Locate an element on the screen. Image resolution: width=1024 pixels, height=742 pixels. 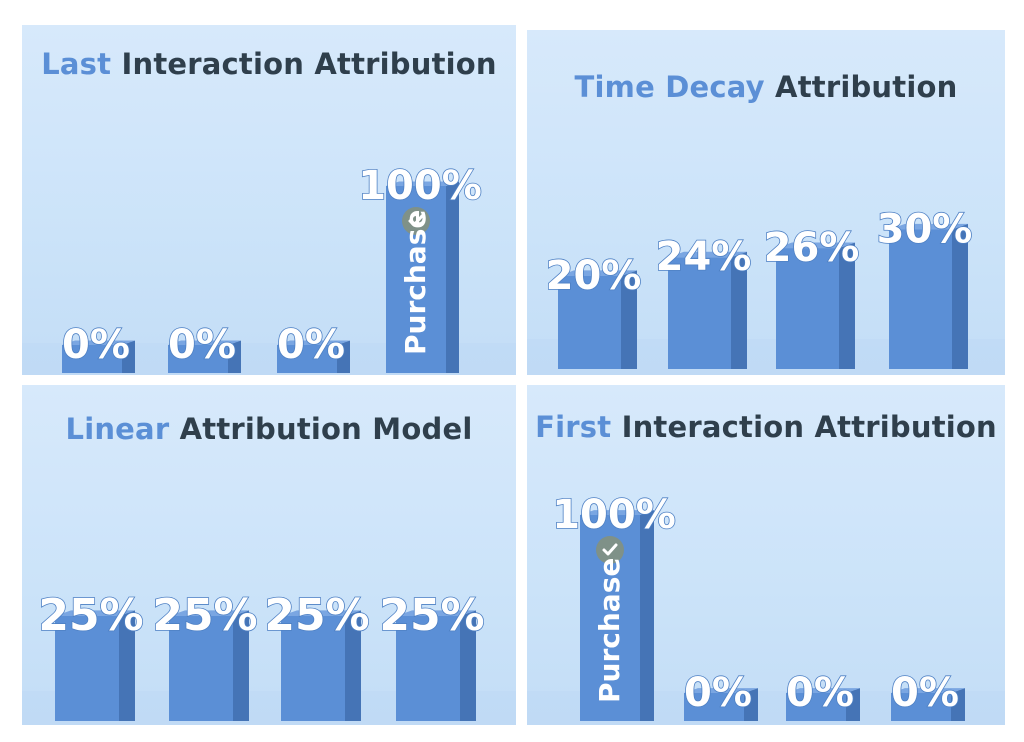
chart-title: Last Interaction Attribution is located at coordinates (269, 64).